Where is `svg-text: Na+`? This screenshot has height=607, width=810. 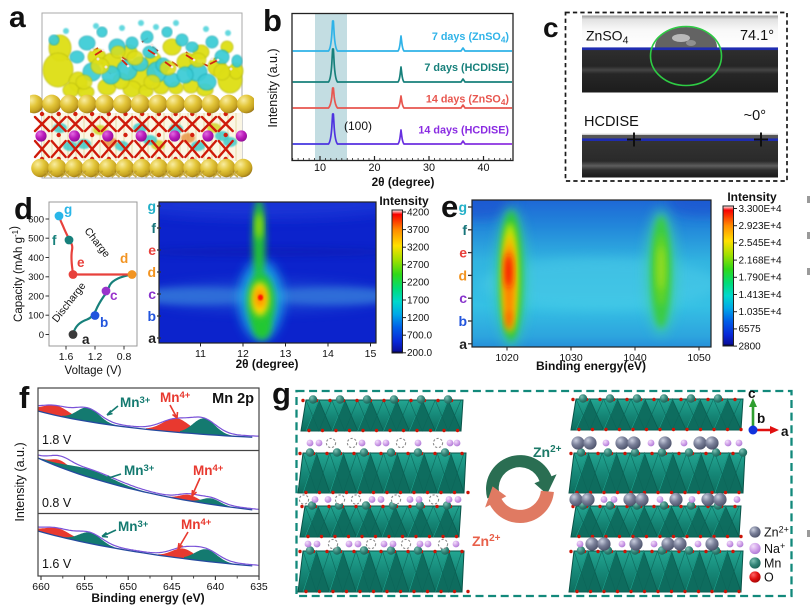
svg-text: Na+ is located at coordinates (774, 548).